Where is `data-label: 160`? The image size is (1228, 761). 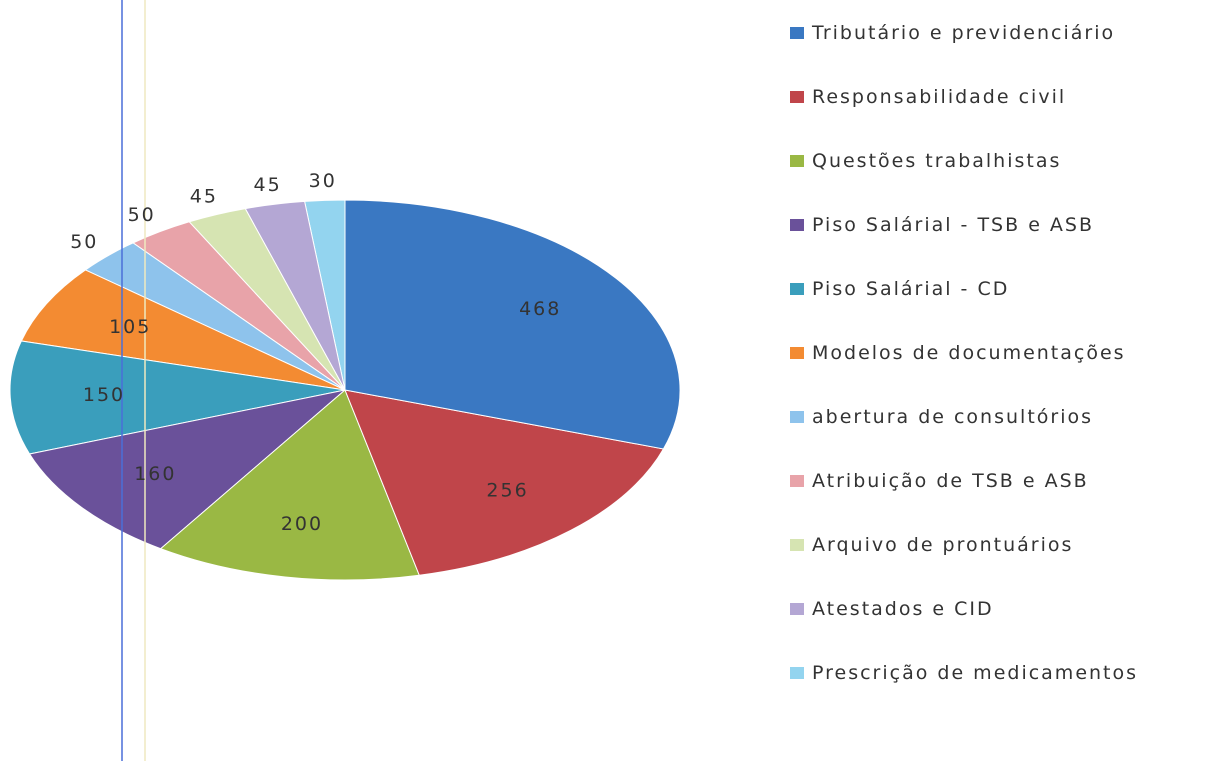
data-label: 160 is located at coordinates (155, 474).